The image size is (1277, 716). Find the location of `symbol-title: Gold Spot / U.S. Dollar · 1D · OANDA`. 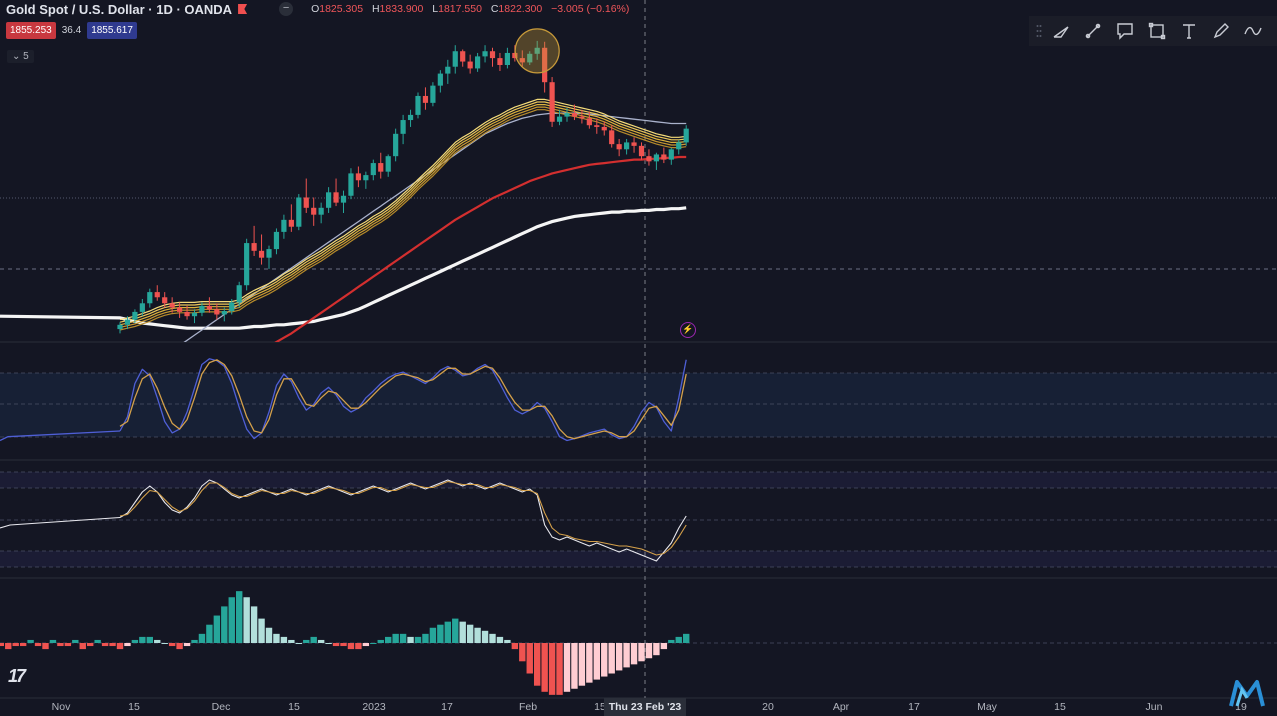

symbol-title: Gold Spot / U.S. Dollar · 1D · OANDA is located at coordinates (119, 9).